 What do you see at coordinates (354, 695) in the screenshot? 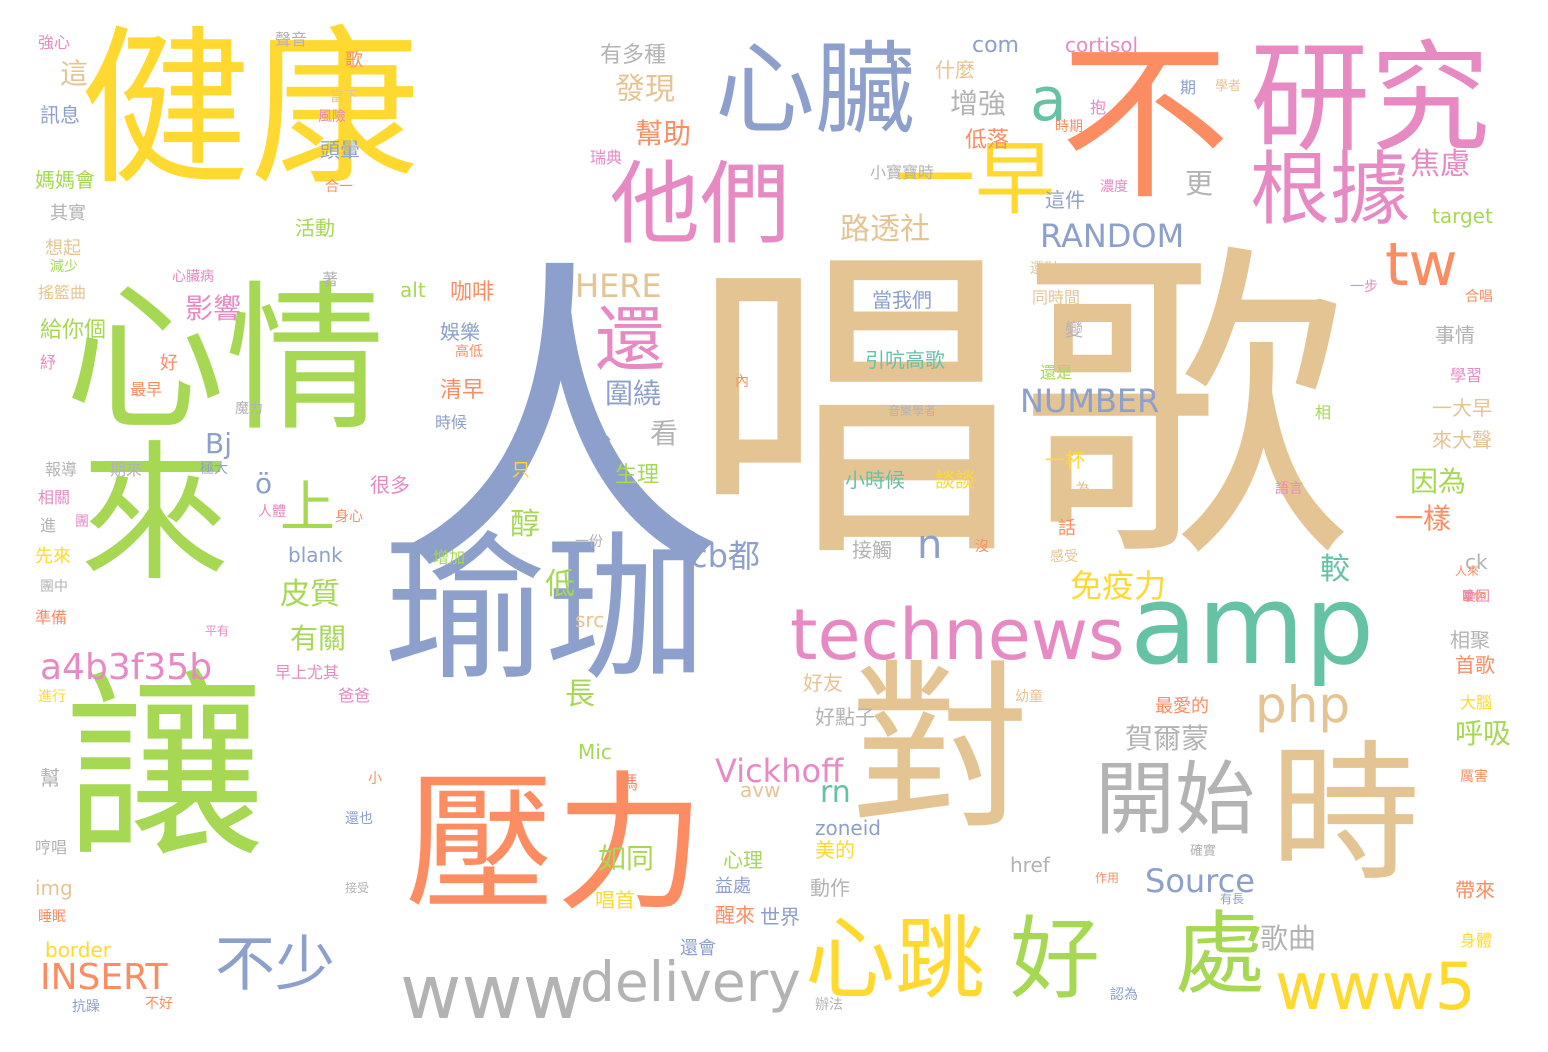
I see `word-156: 爸爸` at bounding box center [354, 695].